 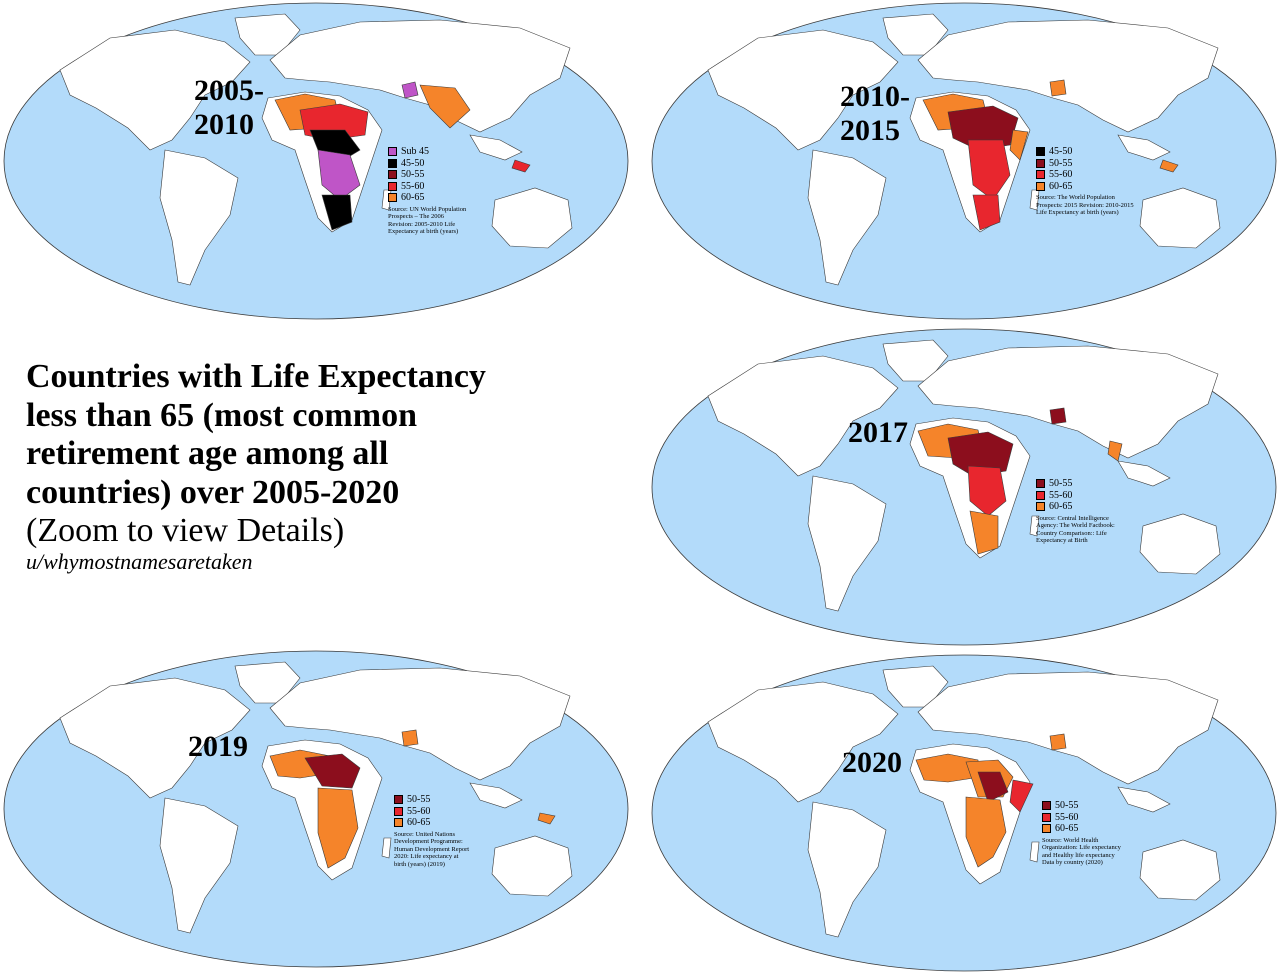 What do you see at coordinates (1034, 526) in the screenshot?
I see `madagascar-landmass` at bounding box center [1034, 526].